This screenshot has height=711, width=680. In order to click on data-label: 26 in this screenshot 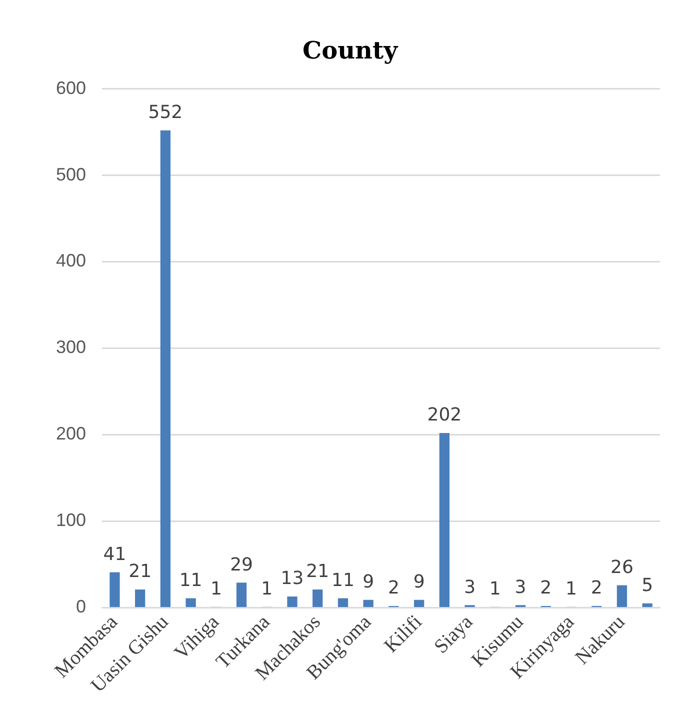, I will do `click(622, 567)`.